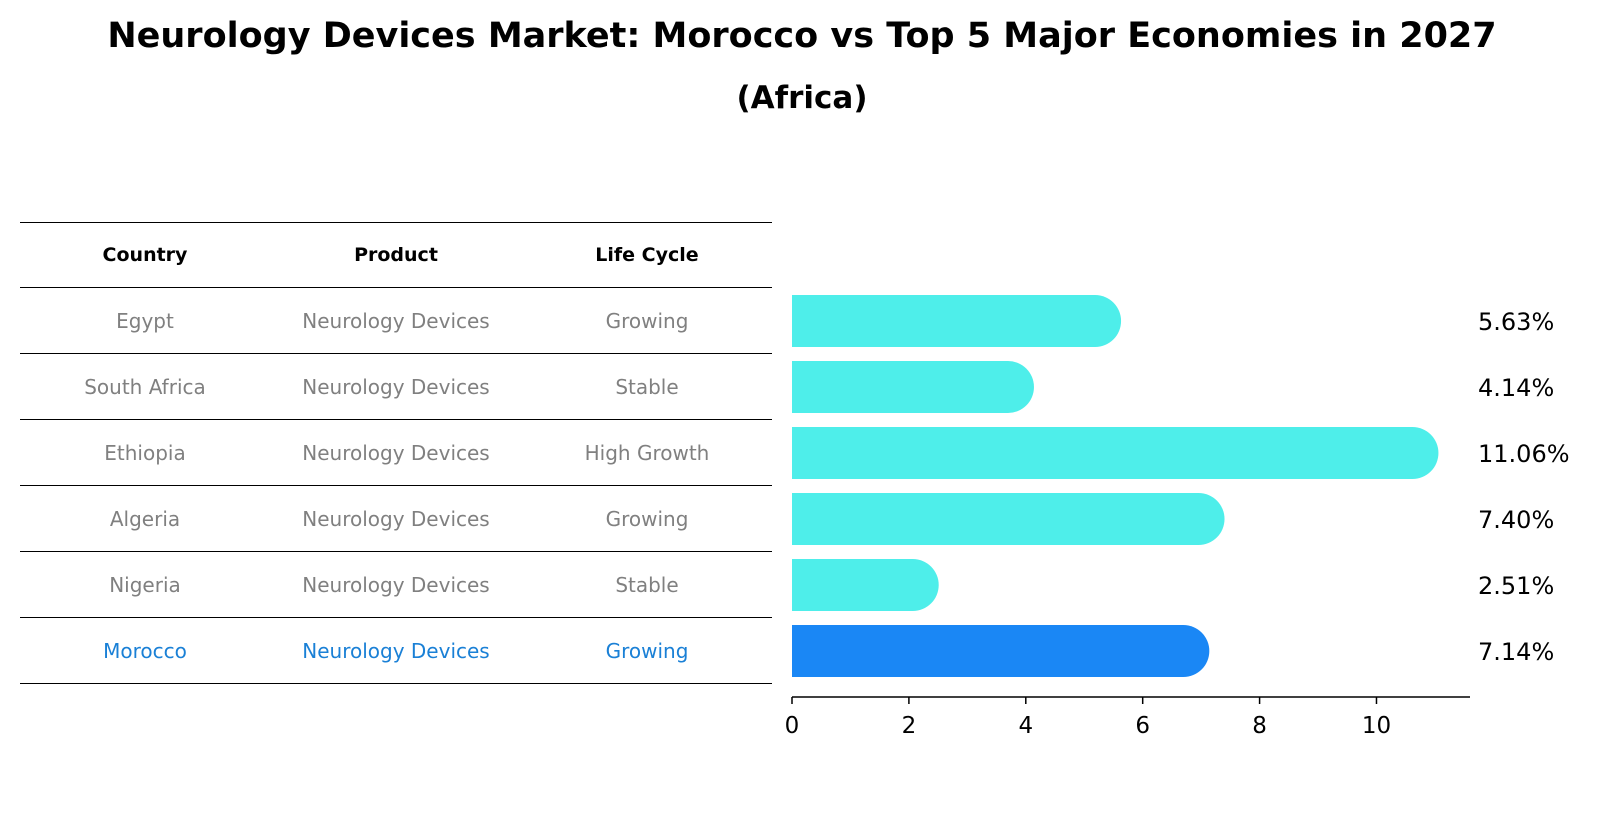 This screenshot has width=1604, height=823. What do you see at coordinates (145, 584) in the screenshot?
I see `cell-country: Nigeria` at bounding box center [145, 584].